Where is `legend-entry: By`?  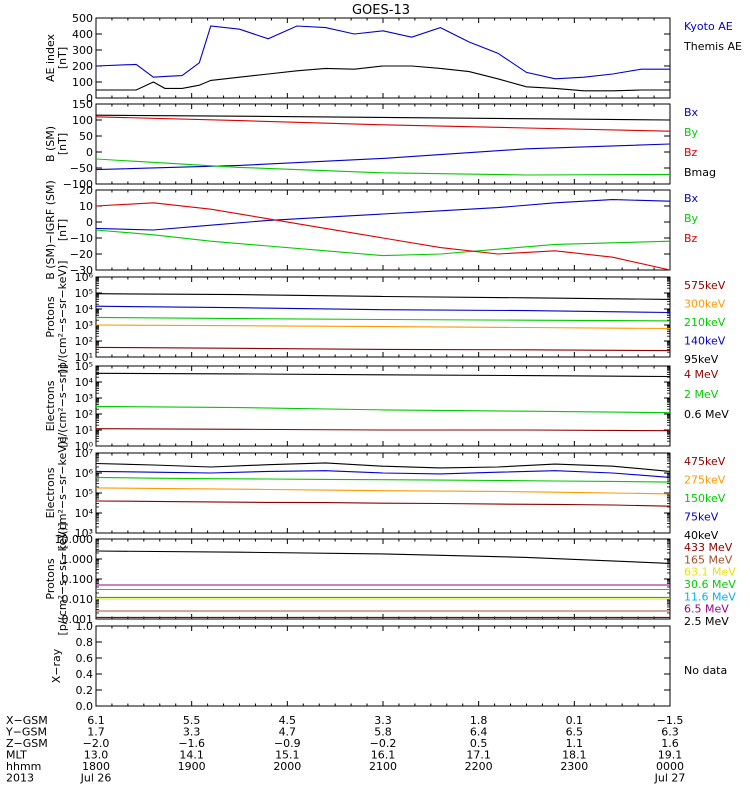
legend-entry: By is located at coordinates (691, 218).